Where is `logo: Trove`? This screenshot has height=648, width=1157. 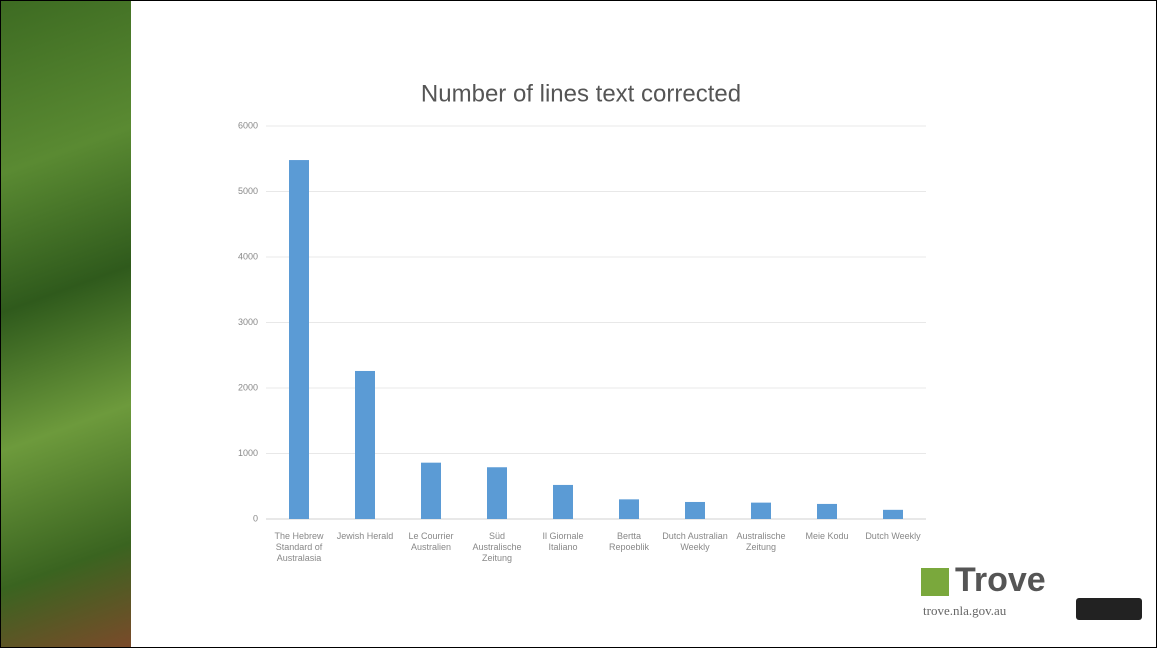
logo: Trove is located at coordinates (983, 580).